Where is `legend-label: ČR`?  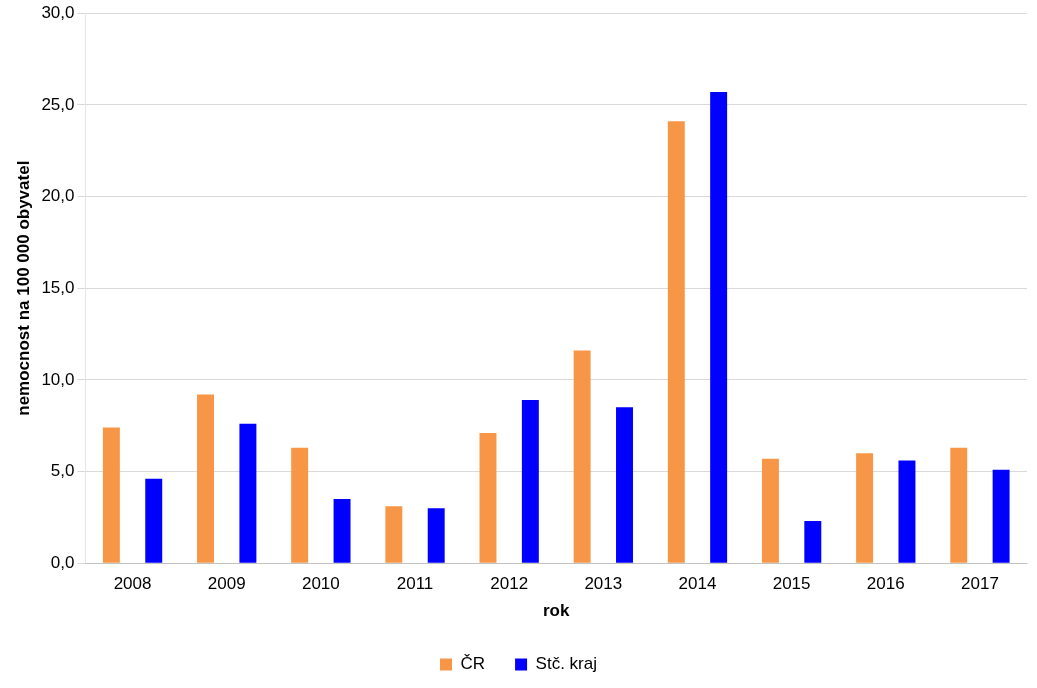 legend-label: ČR is located at coordinates (473, 664).